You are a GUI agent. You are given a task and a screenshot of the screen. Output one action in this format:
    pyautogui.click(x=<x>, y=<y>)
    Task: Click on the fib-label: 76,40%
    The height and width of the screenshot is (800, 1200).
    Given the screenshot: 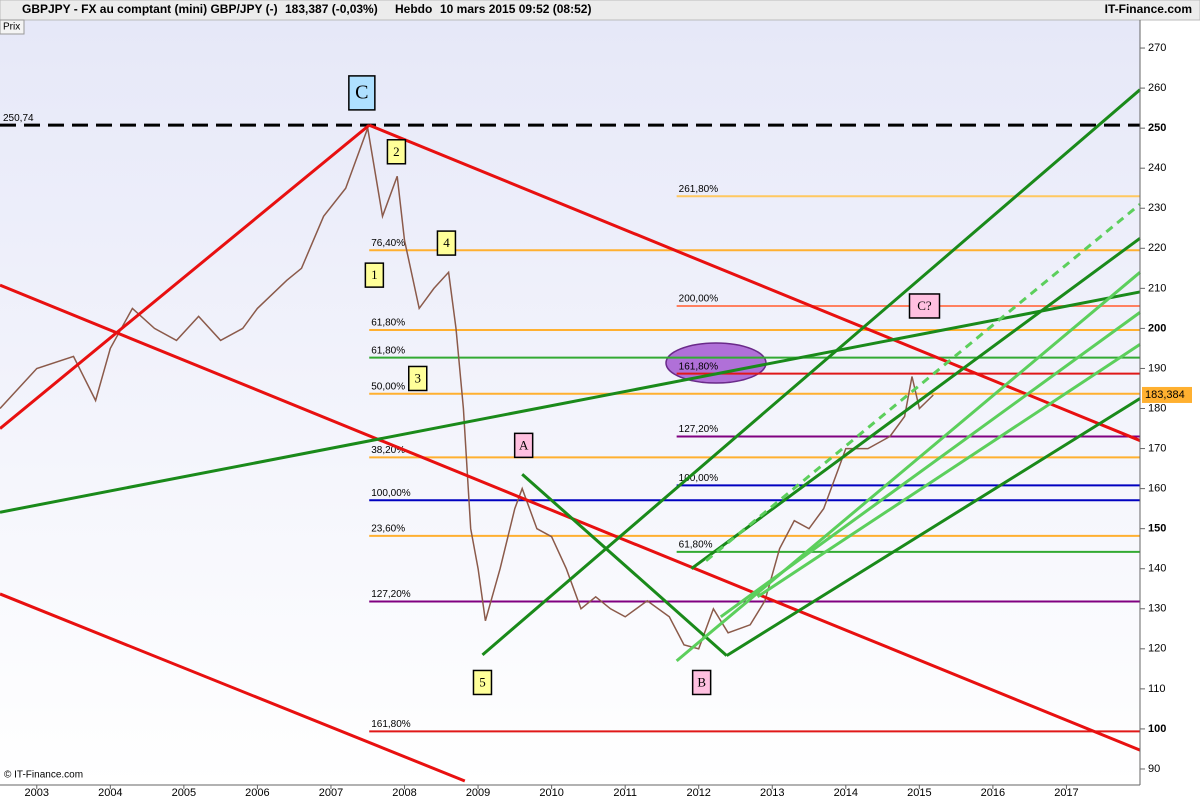 What is the action you would take?
    pyautogui.click(x=388, y=243)
    